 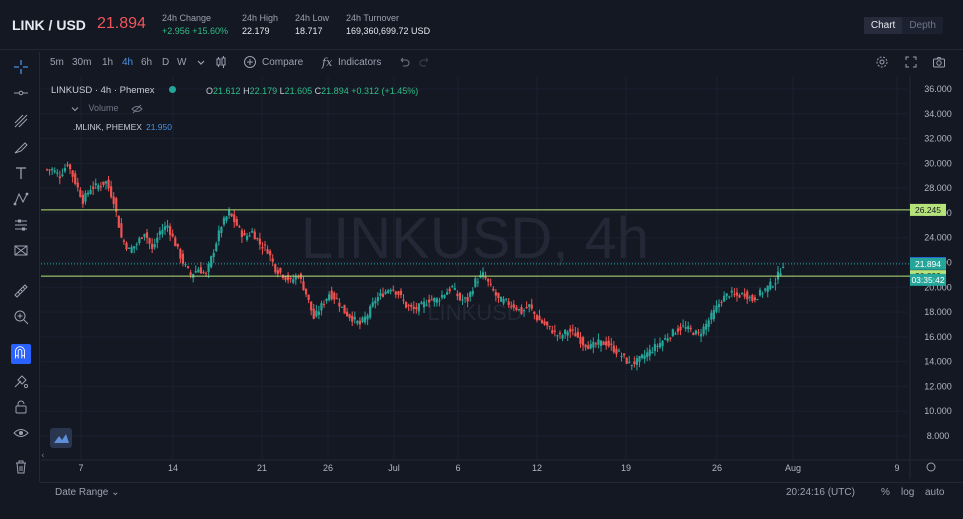 I want to click on volume-label: Volume, so click(x=103, y=108).